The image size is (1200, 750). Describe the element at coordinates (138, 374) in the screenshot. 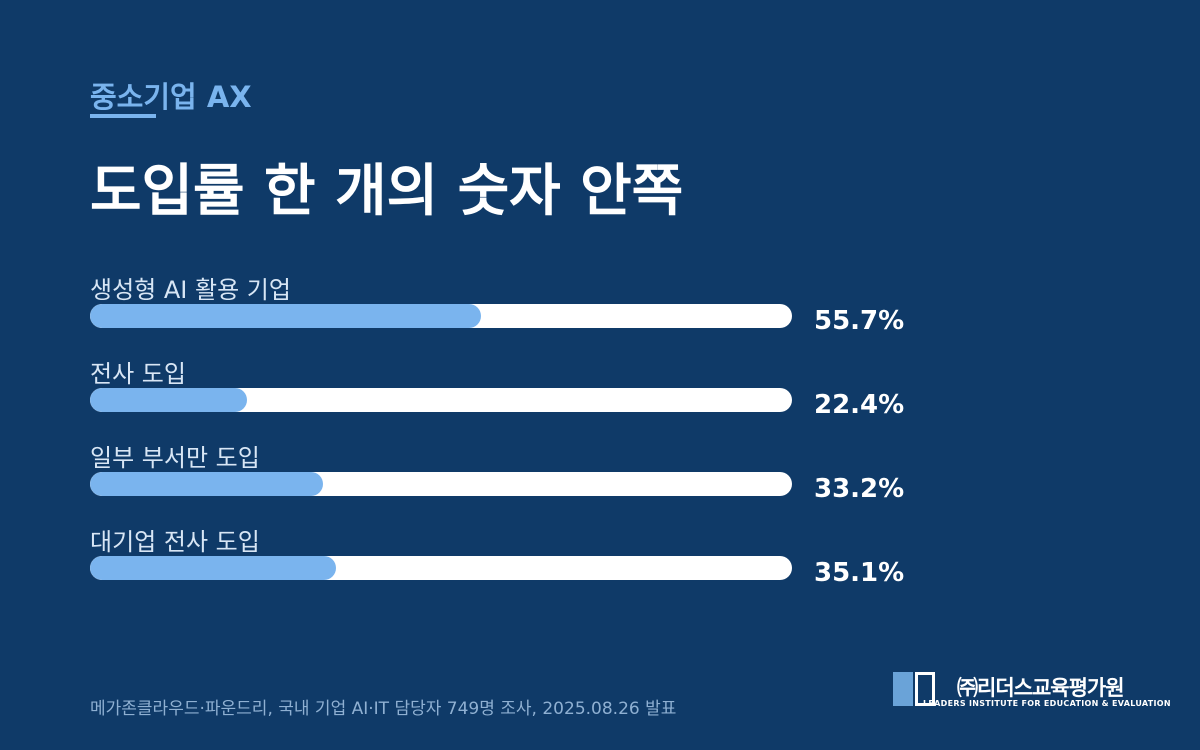

I see `bar-label: 전사 도입` at that location.